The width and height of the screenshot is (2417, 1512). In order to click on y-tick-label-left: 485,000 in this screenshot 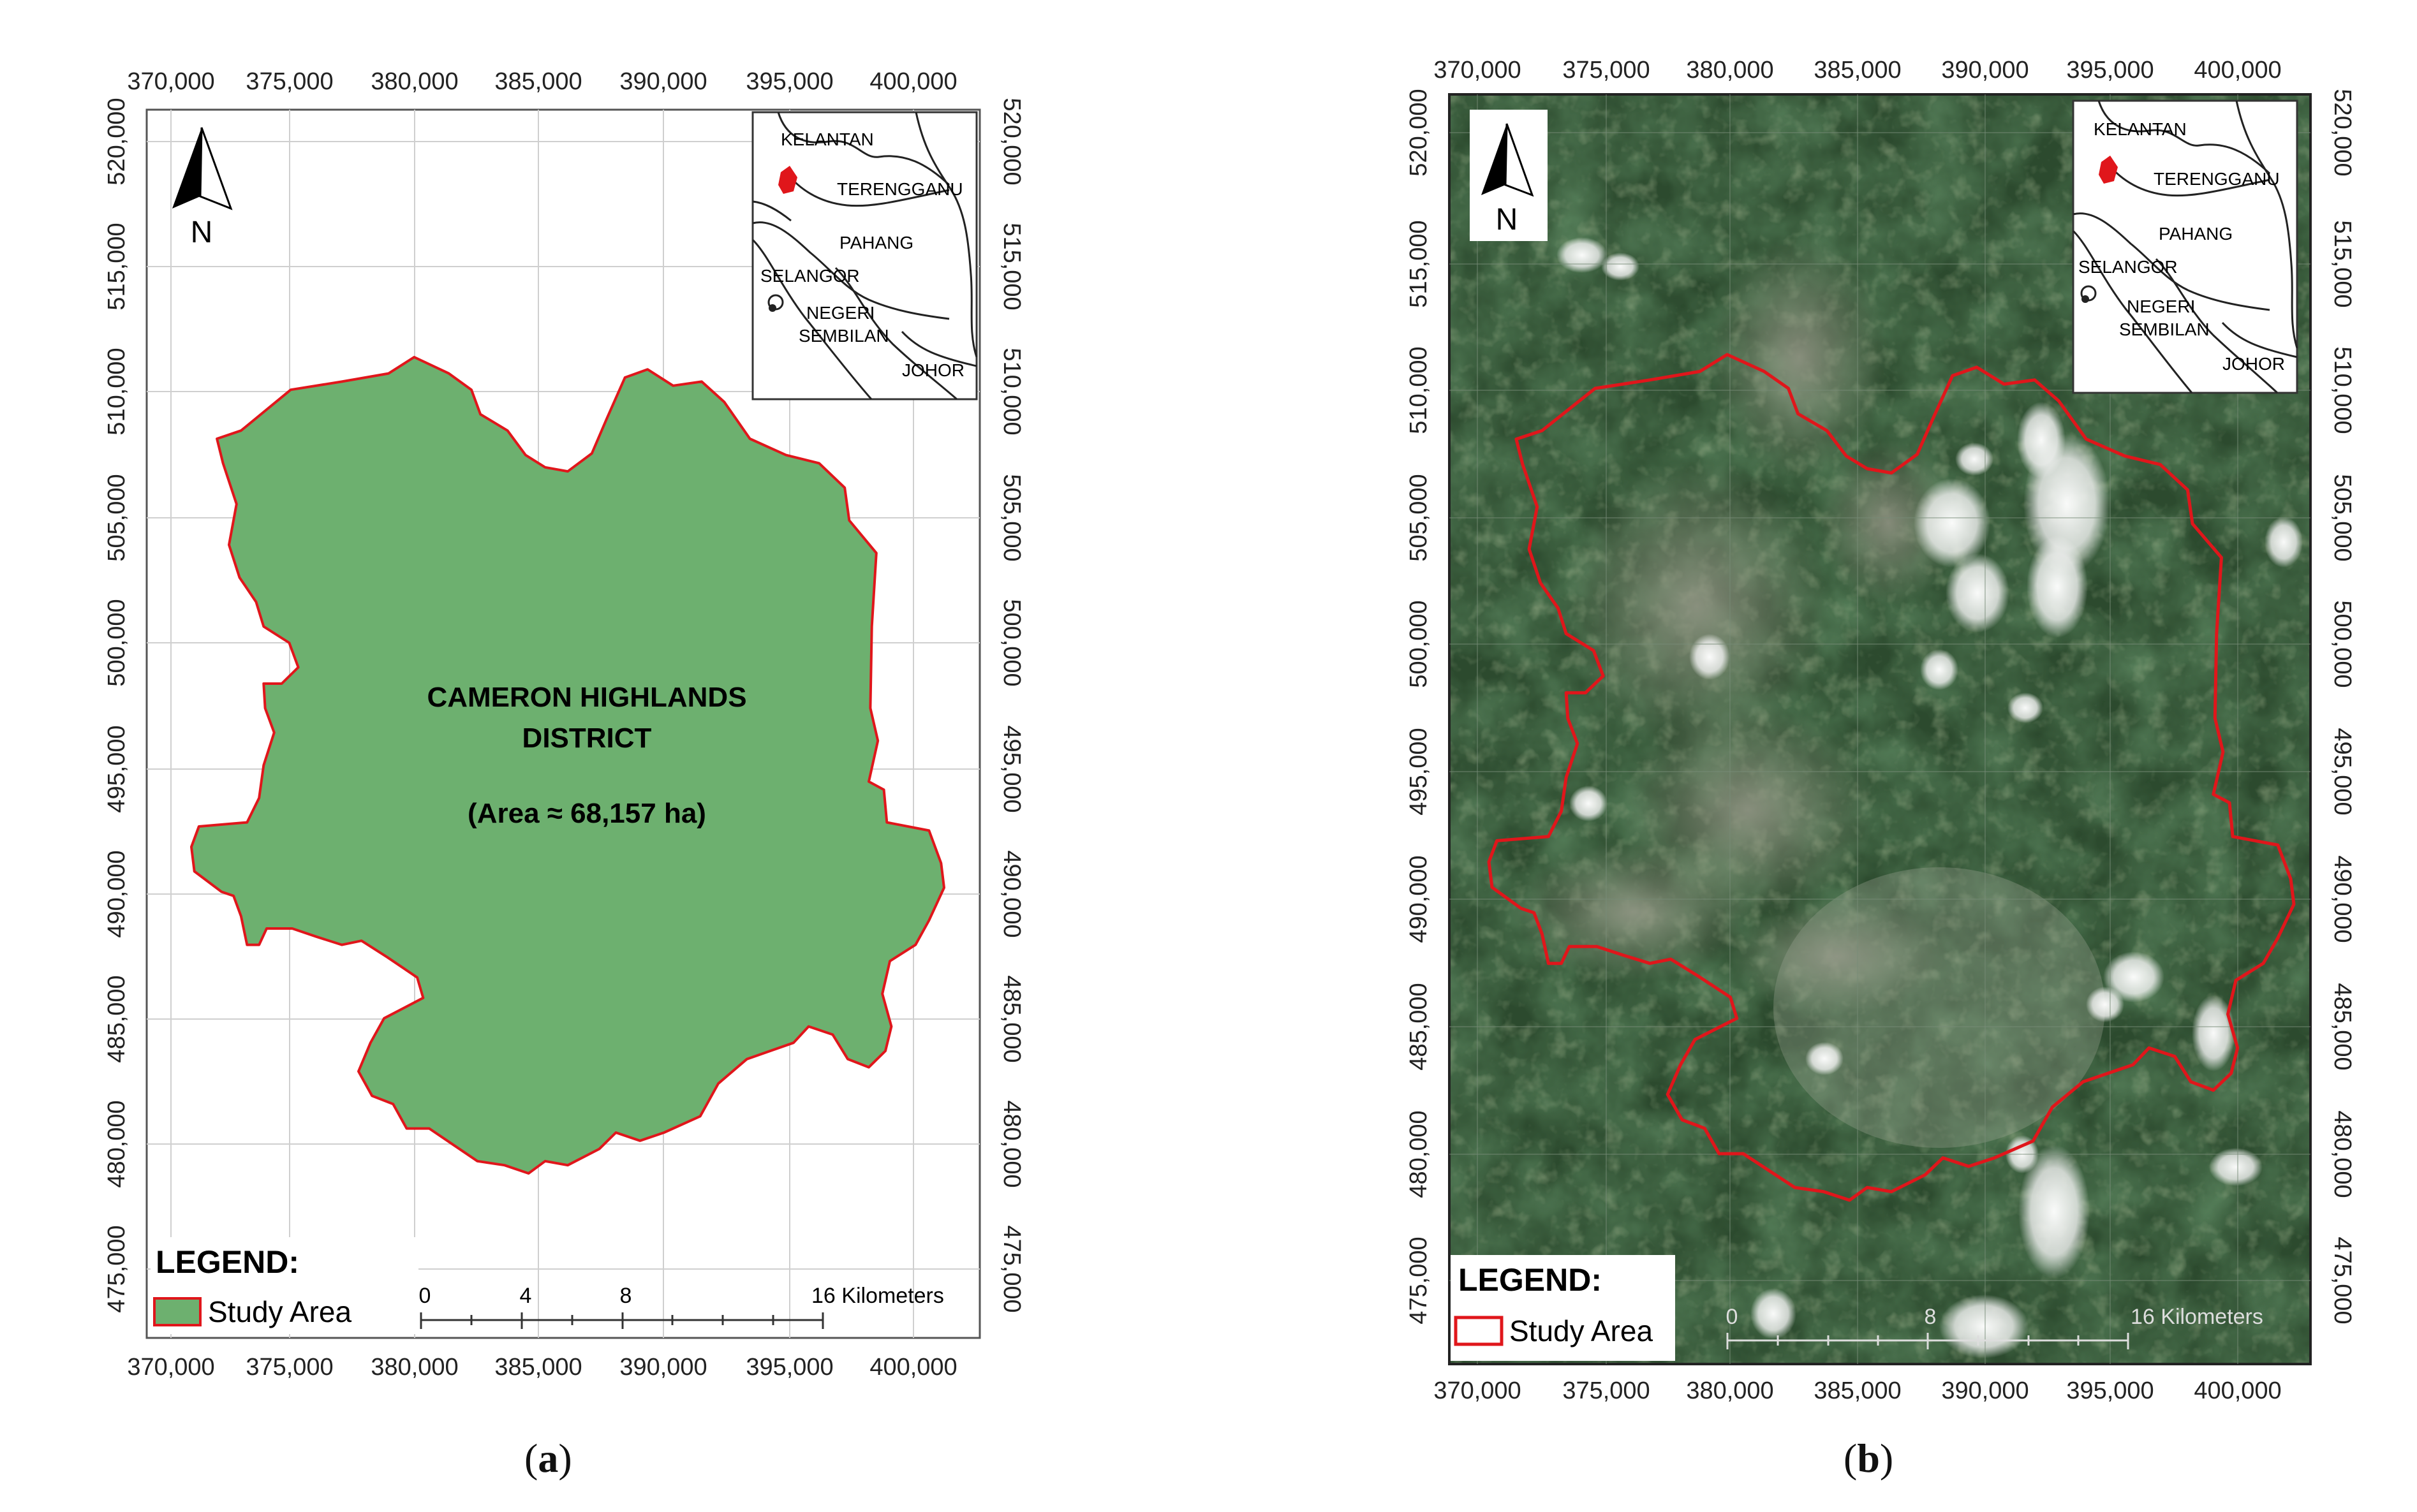, I will do `click(116, 1018)`.